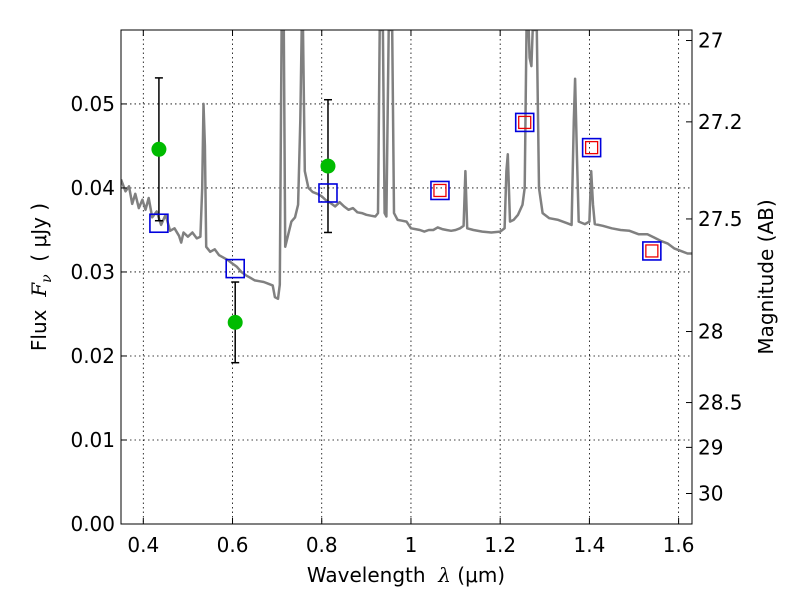 This screenshot has width=800, height=600. Describe the element at coordinates (92, 524) in the screenshot. I see `y-tick-label: 0.00` at that location.